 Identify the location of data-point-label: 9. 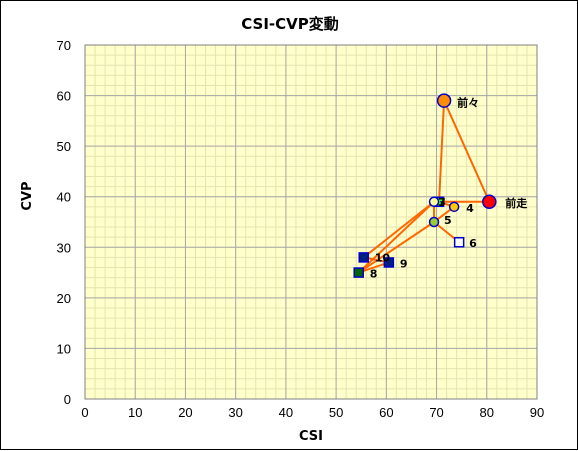
(404, 263).